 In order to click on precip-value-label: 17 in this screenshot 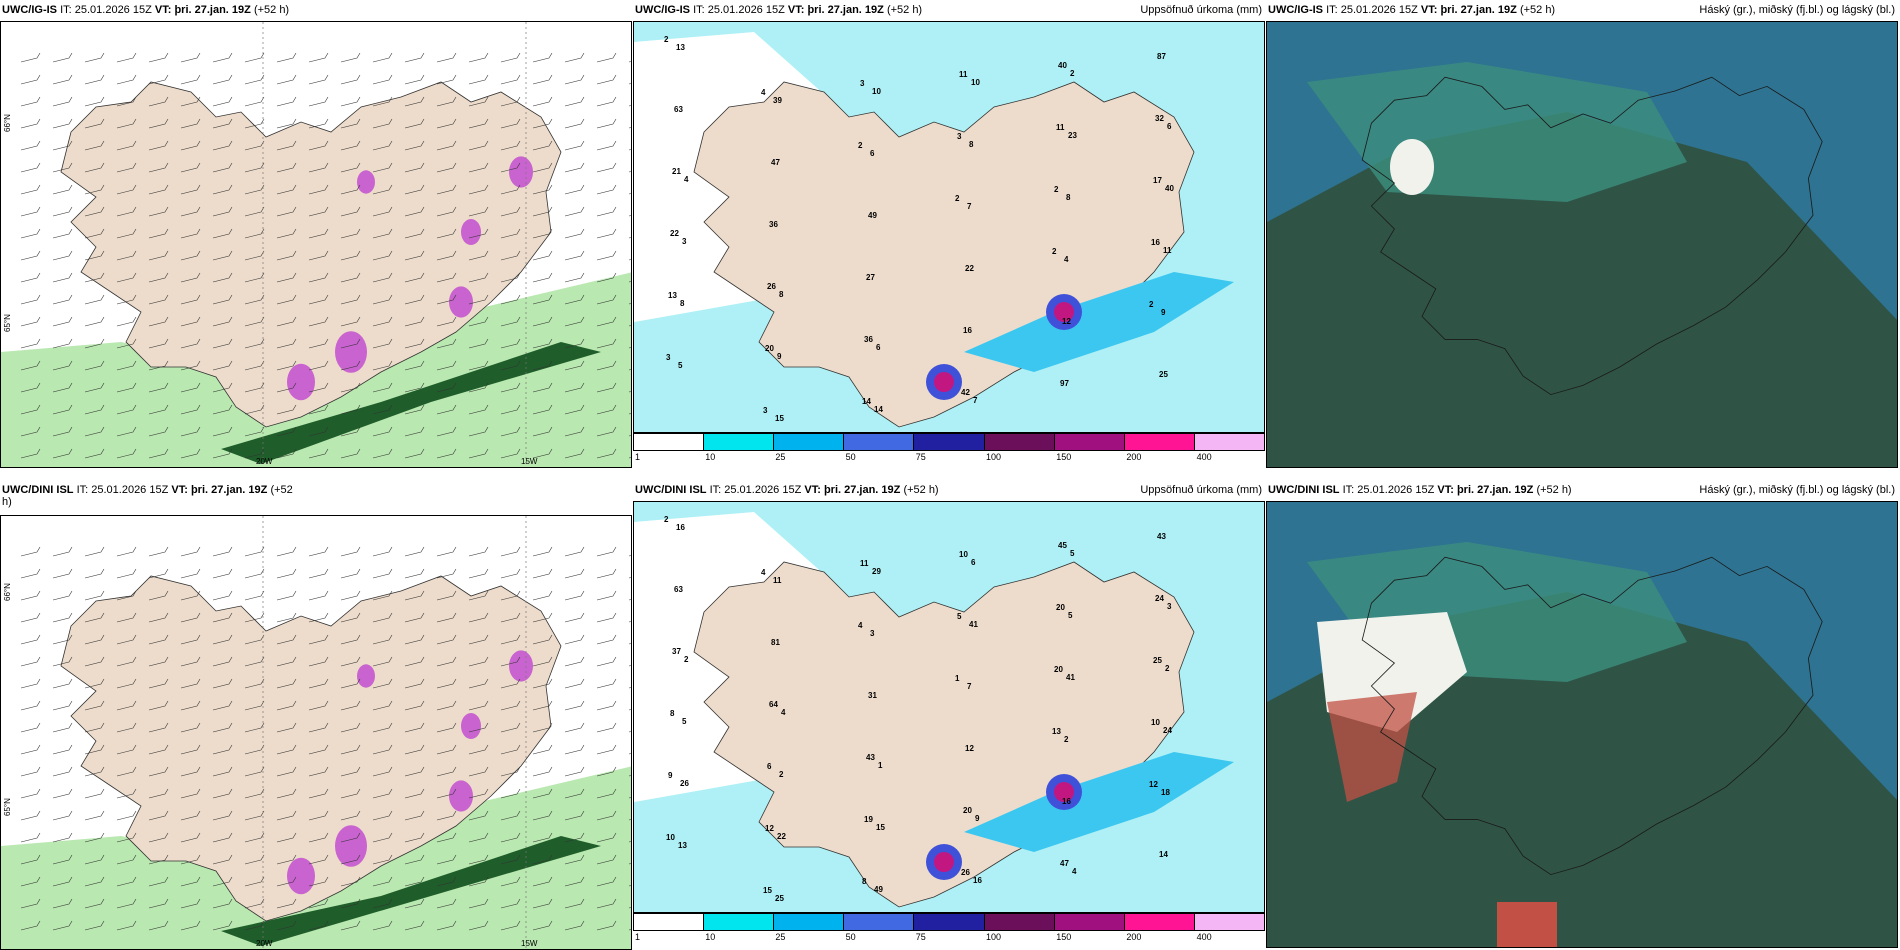, I will do `click(1157, 180)`.